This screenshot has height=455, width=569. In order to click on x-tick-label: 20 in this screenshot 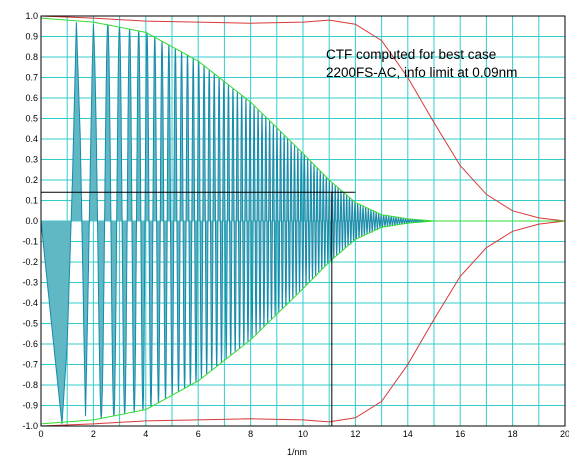, I will do `click(564, 434)`.